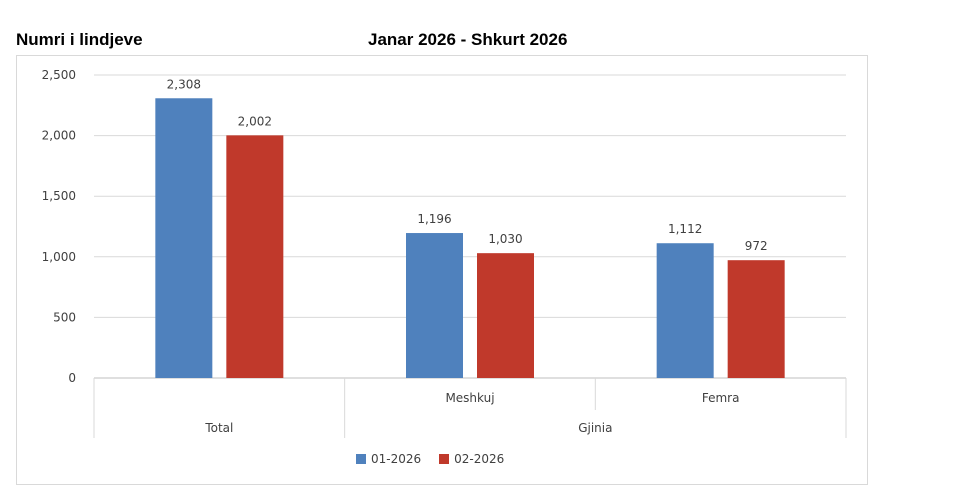 The image size is (980, 503). Describe the element at coordinates (505, 239) in the screenshot. I see `data-label: 1,030` at that location.